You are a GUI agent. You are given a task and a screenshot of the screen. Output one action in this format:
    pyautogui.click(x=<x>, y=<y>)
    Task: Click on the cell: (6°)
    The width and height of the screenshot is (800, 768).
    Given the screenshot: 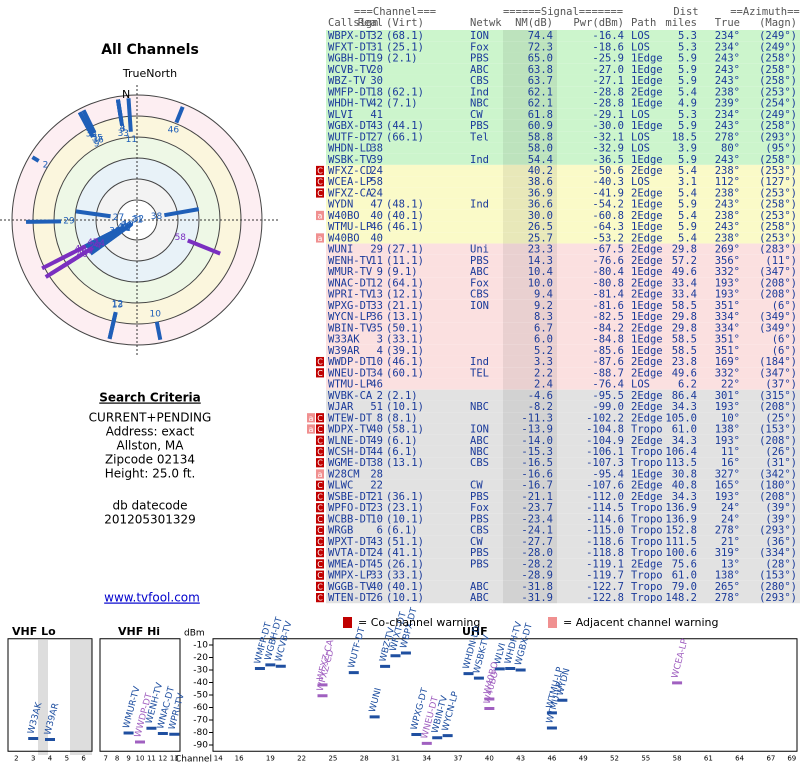 What is the action you would take?
    pyautogui.click(x=784, y=340)
    